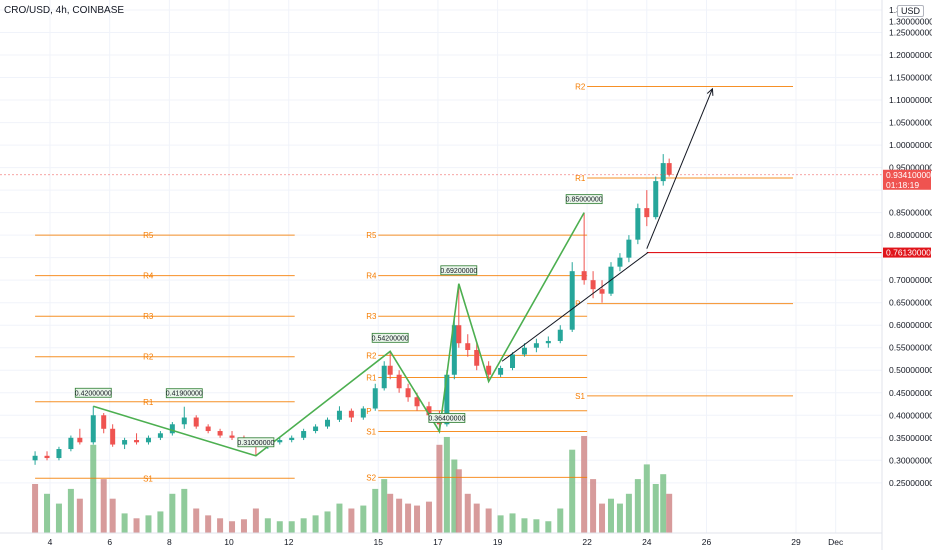 Image resolution: width=932 pixels, height=550 pixels. What do you see at coordinates (371, 431) in the screenshot?
I see `pivot-level-label: S1` at bounding box center [371, 431].